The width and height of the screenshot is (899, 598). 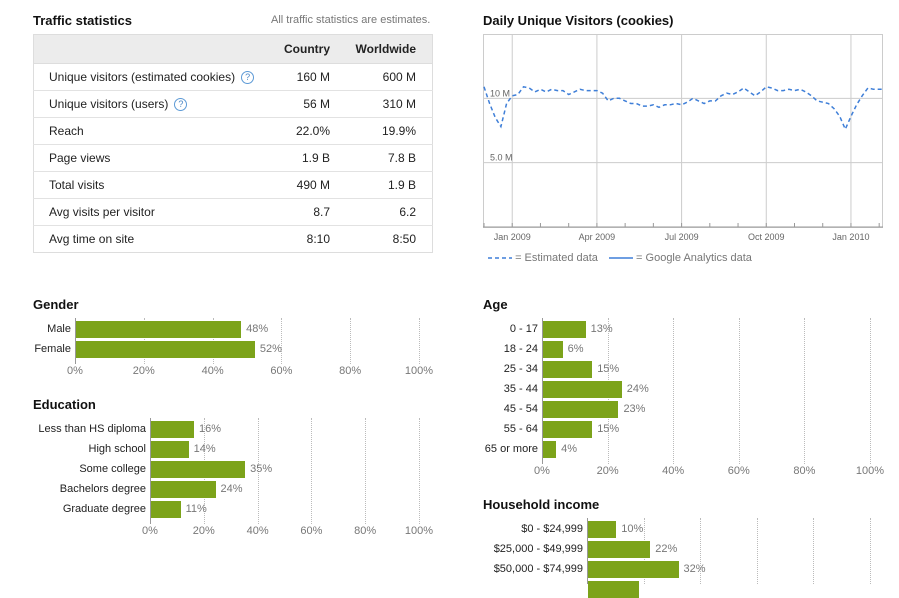 What do you see at coordinates (146, 239) in the screenshot?
I see `row-label-cell: Avg time on site` at bounding box center [146, 239].